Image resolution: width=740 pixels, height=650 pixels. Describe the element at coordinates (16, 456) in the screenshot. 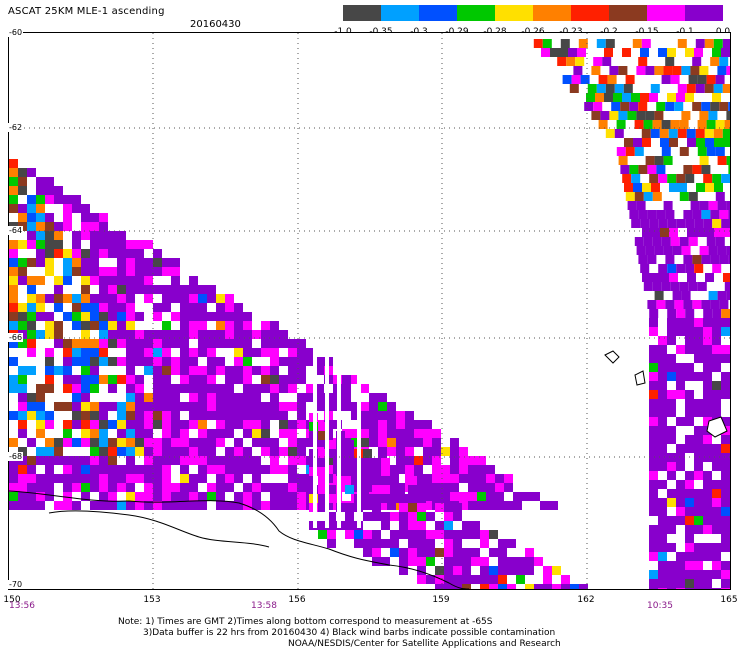

I see `lat-label: -68` at that location.